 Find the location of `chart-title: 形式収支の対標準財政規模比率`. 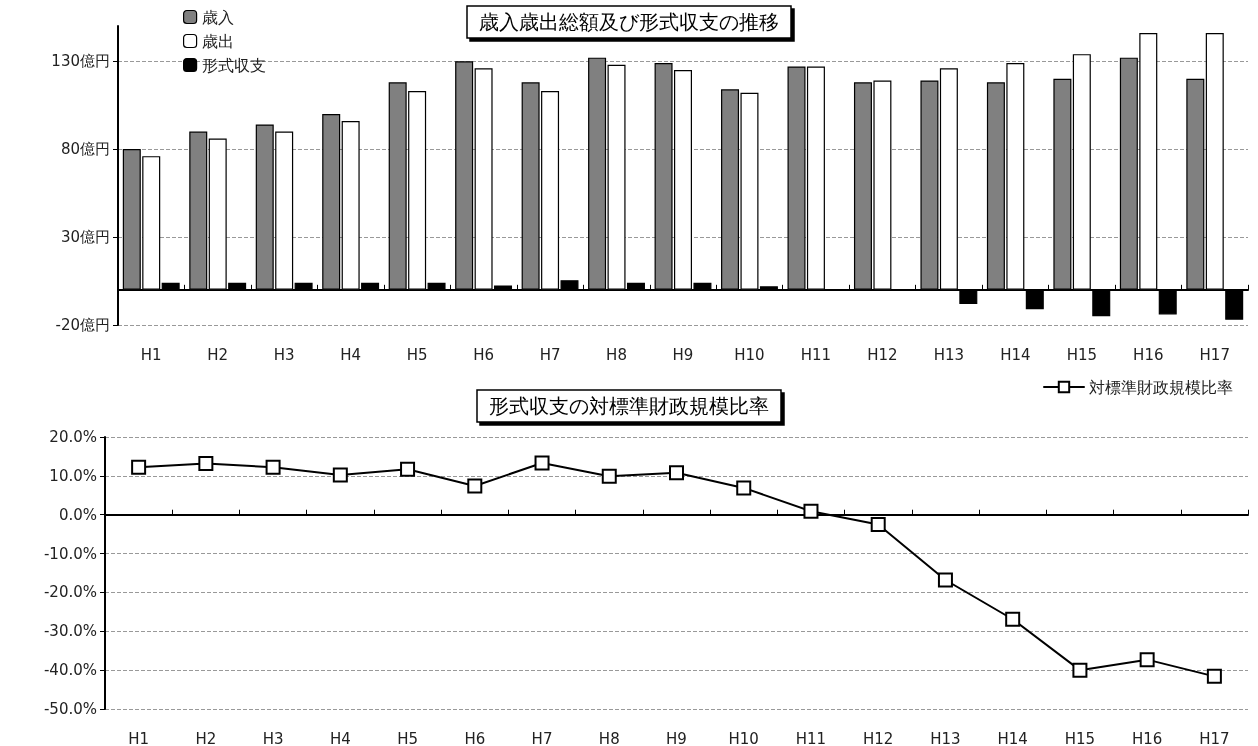

chart-title: 形式収支の対標準財政規模比率 is located at coordinates (629, 406).